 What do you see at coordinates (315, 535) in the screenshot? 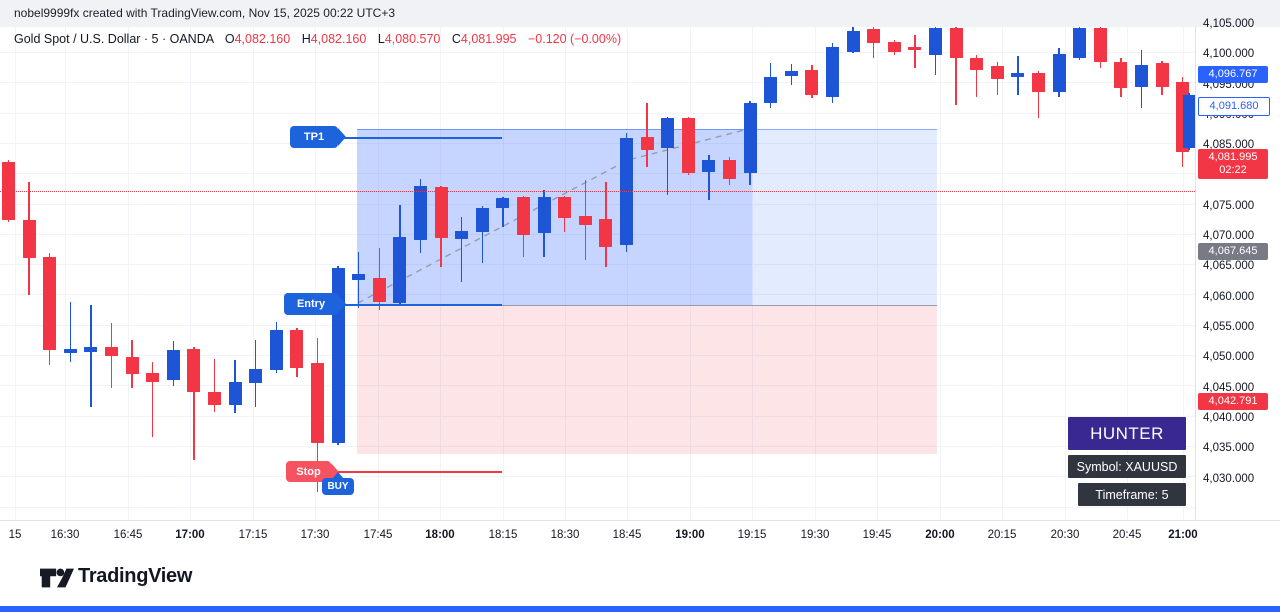
I see `time-axis-label: 17:30` at bounding box center [315, 535].